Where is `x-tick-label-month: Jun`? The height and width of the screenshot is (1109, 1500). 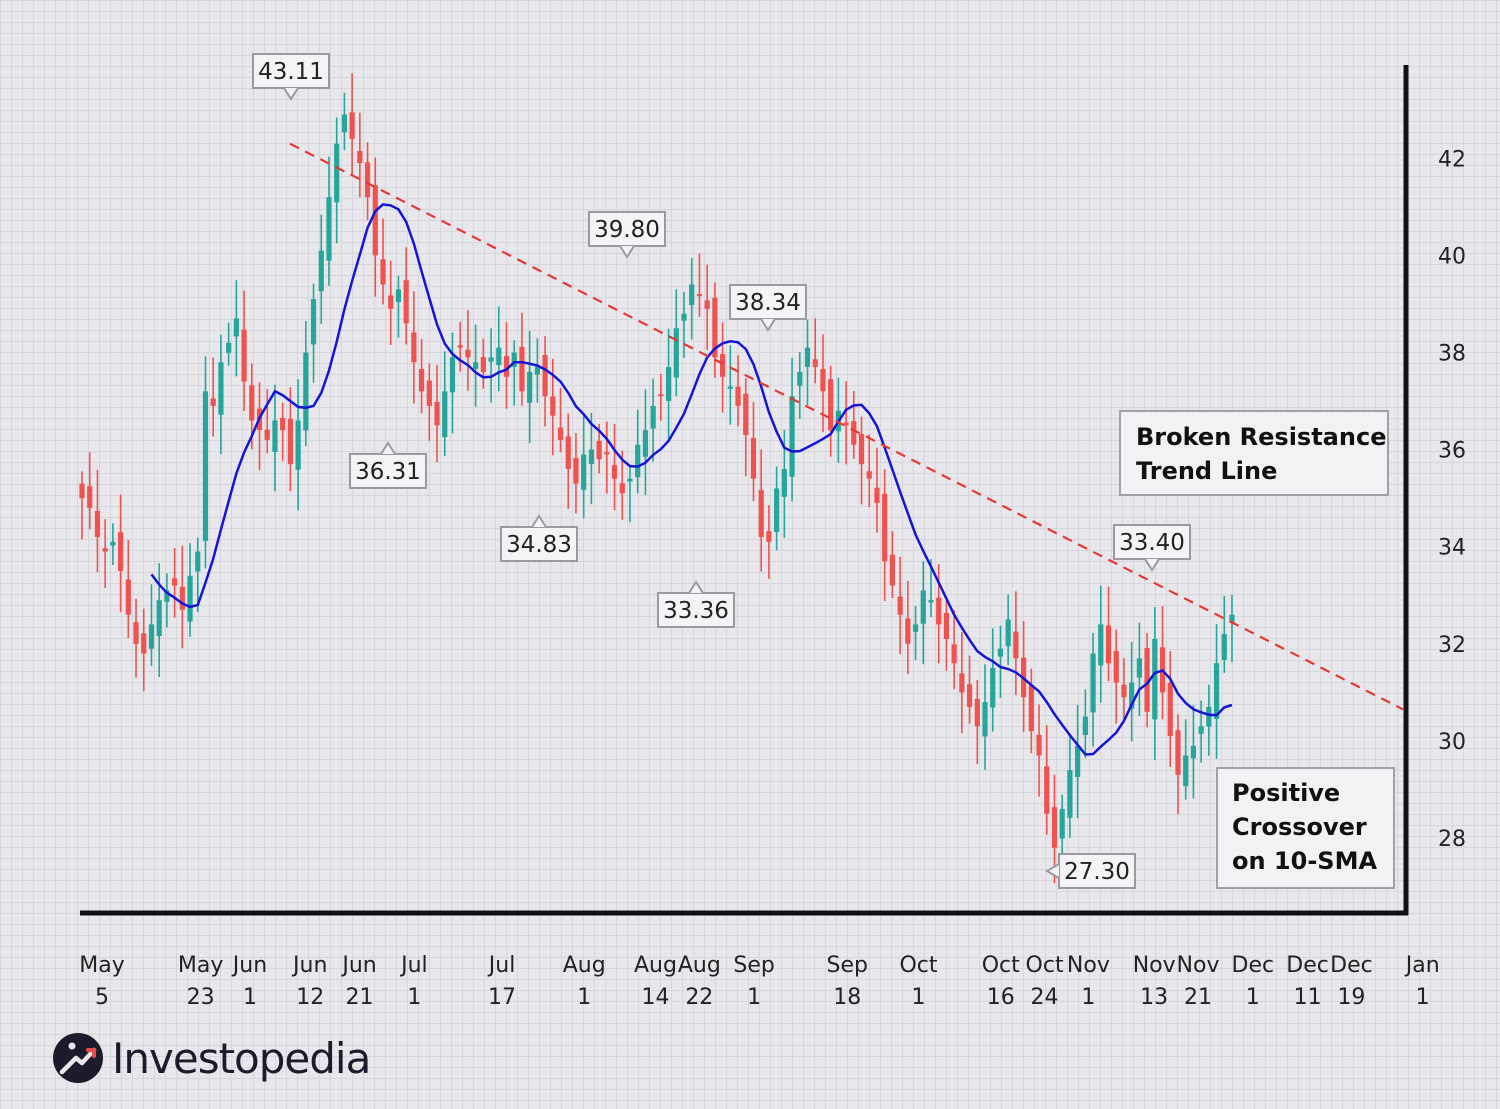 x-tick-label-month: Jun is located at coordinates (358, 965).